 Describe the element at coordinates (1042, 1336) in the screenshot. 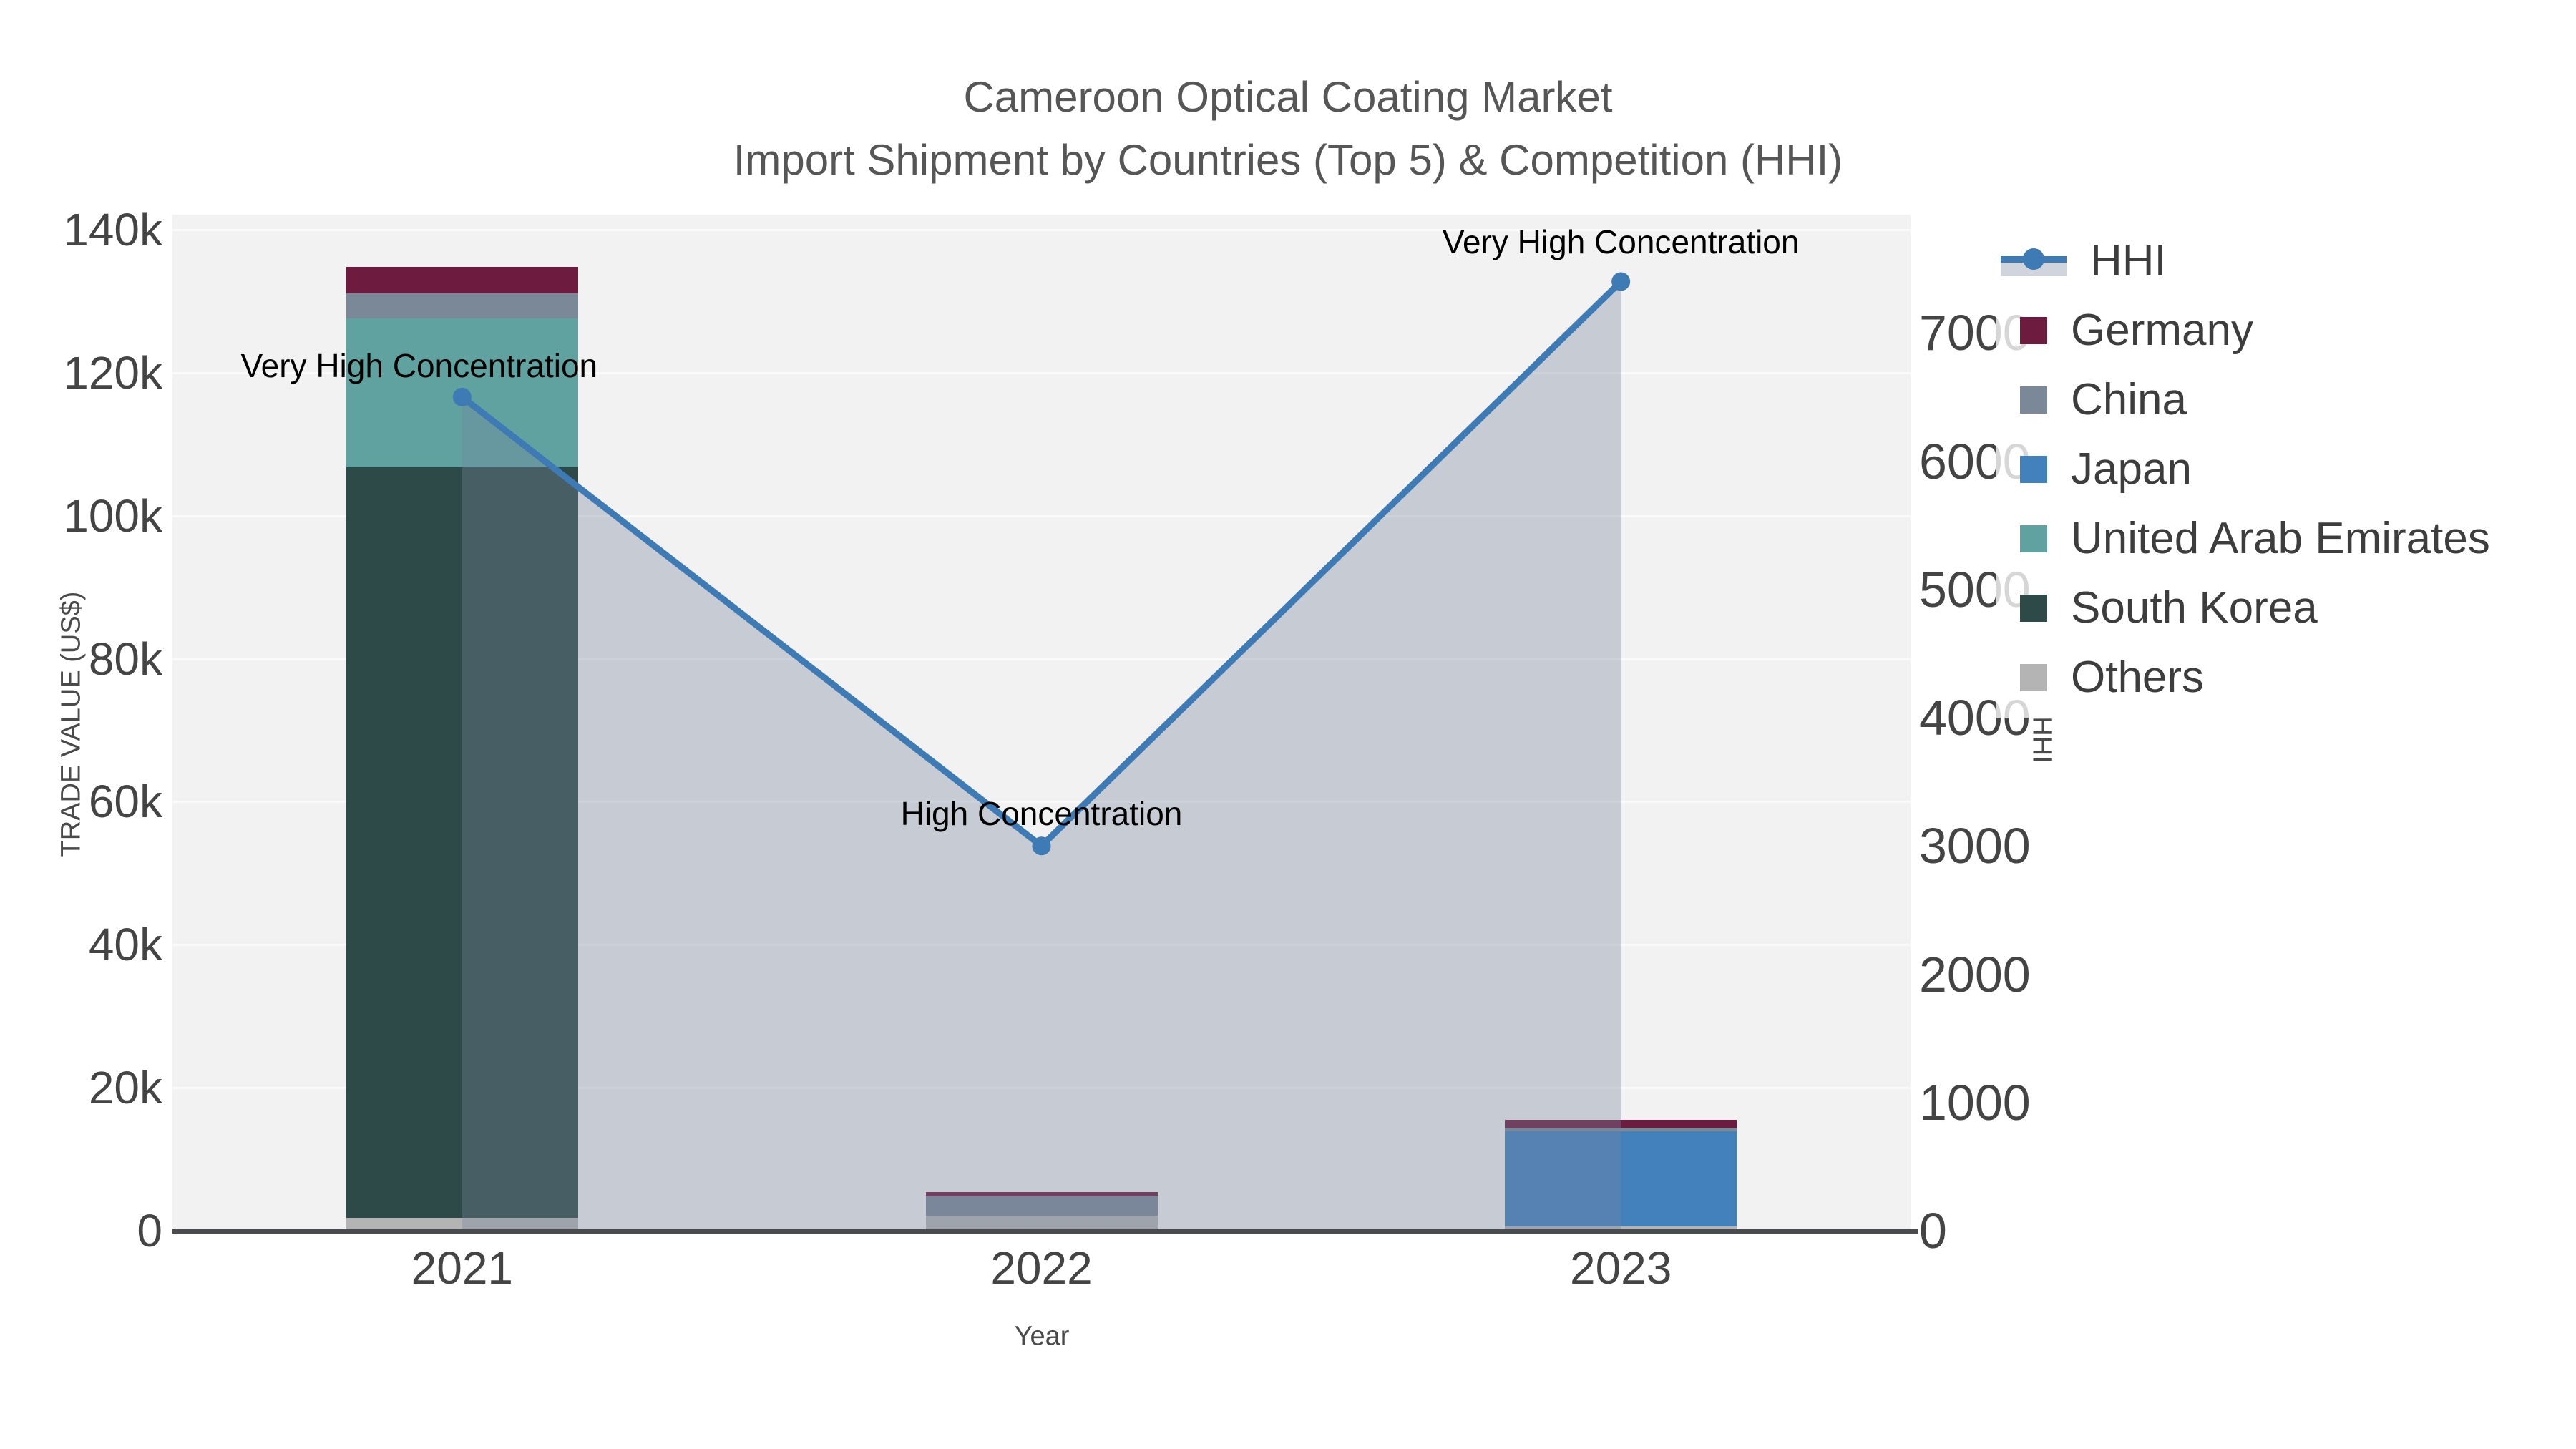

I see `x-axis-title: Year` at that location.